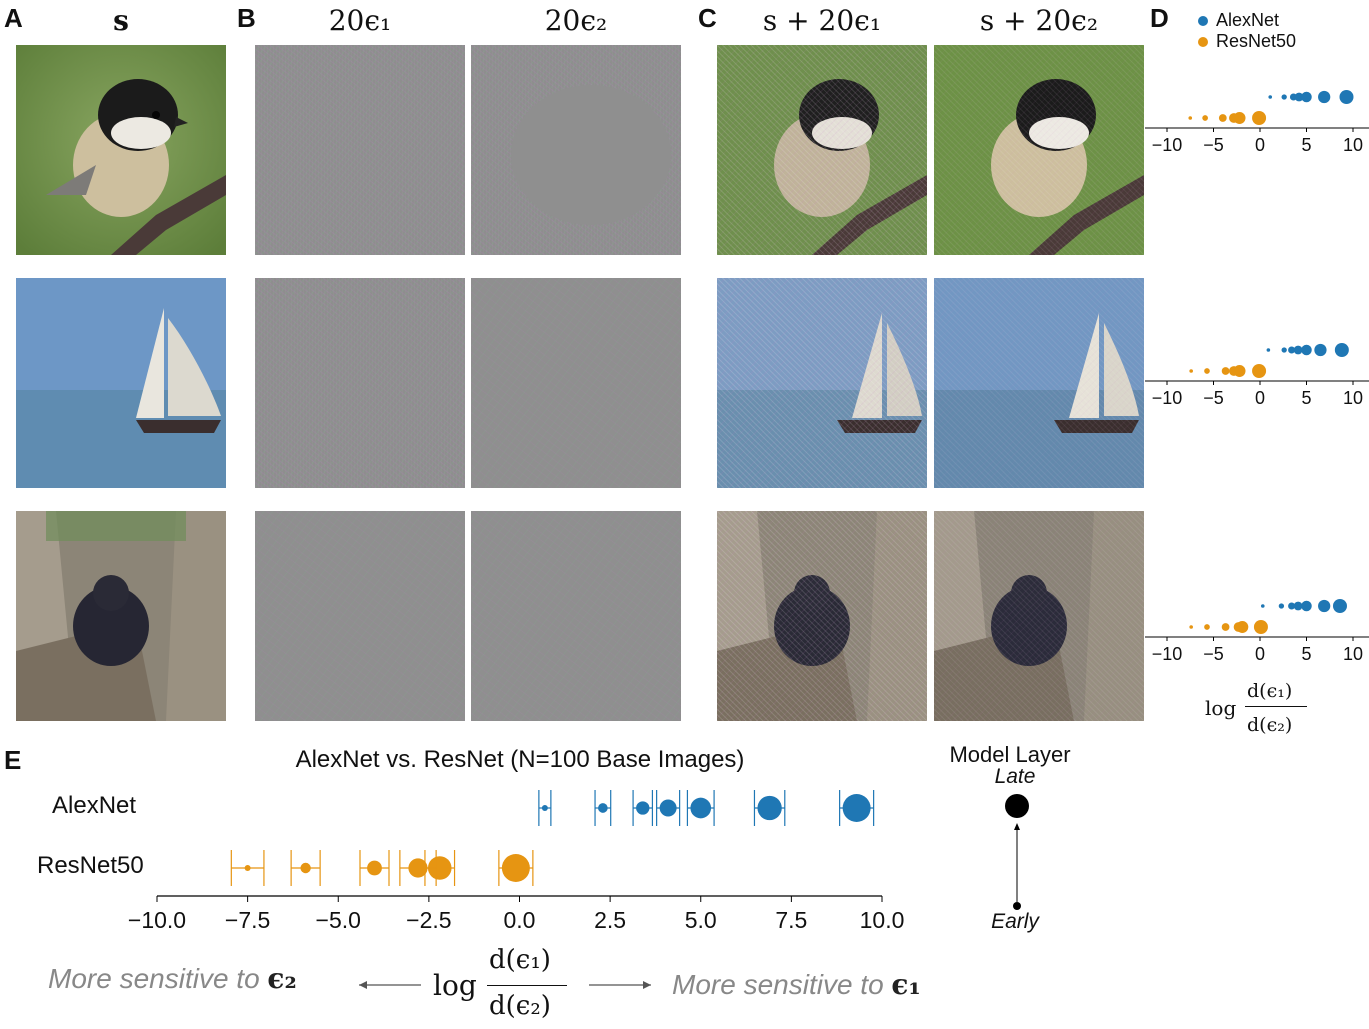 The height and width of the screenshot is (1029, 1369). I want to click on layer-legend-late: Late, so click(1015, 776).